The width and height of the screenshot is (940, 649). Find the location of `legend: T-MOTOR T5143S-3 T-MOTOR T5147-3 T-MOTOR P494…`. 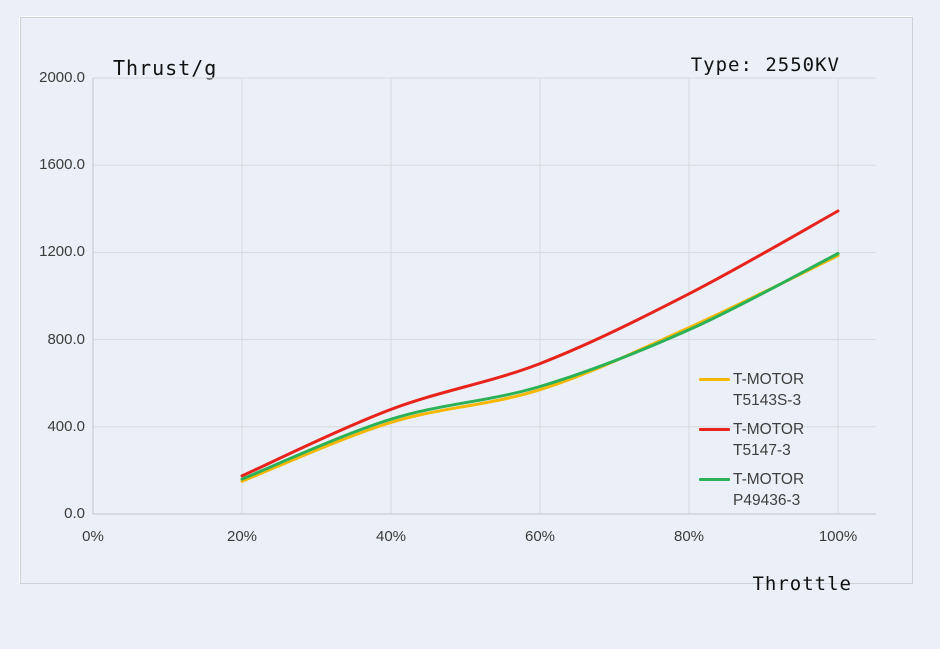

legend: T-MOTOR T5143S-3 T-MOTOR T5147-3 T-MOTOR P494… is located at coordinates (751, 444).